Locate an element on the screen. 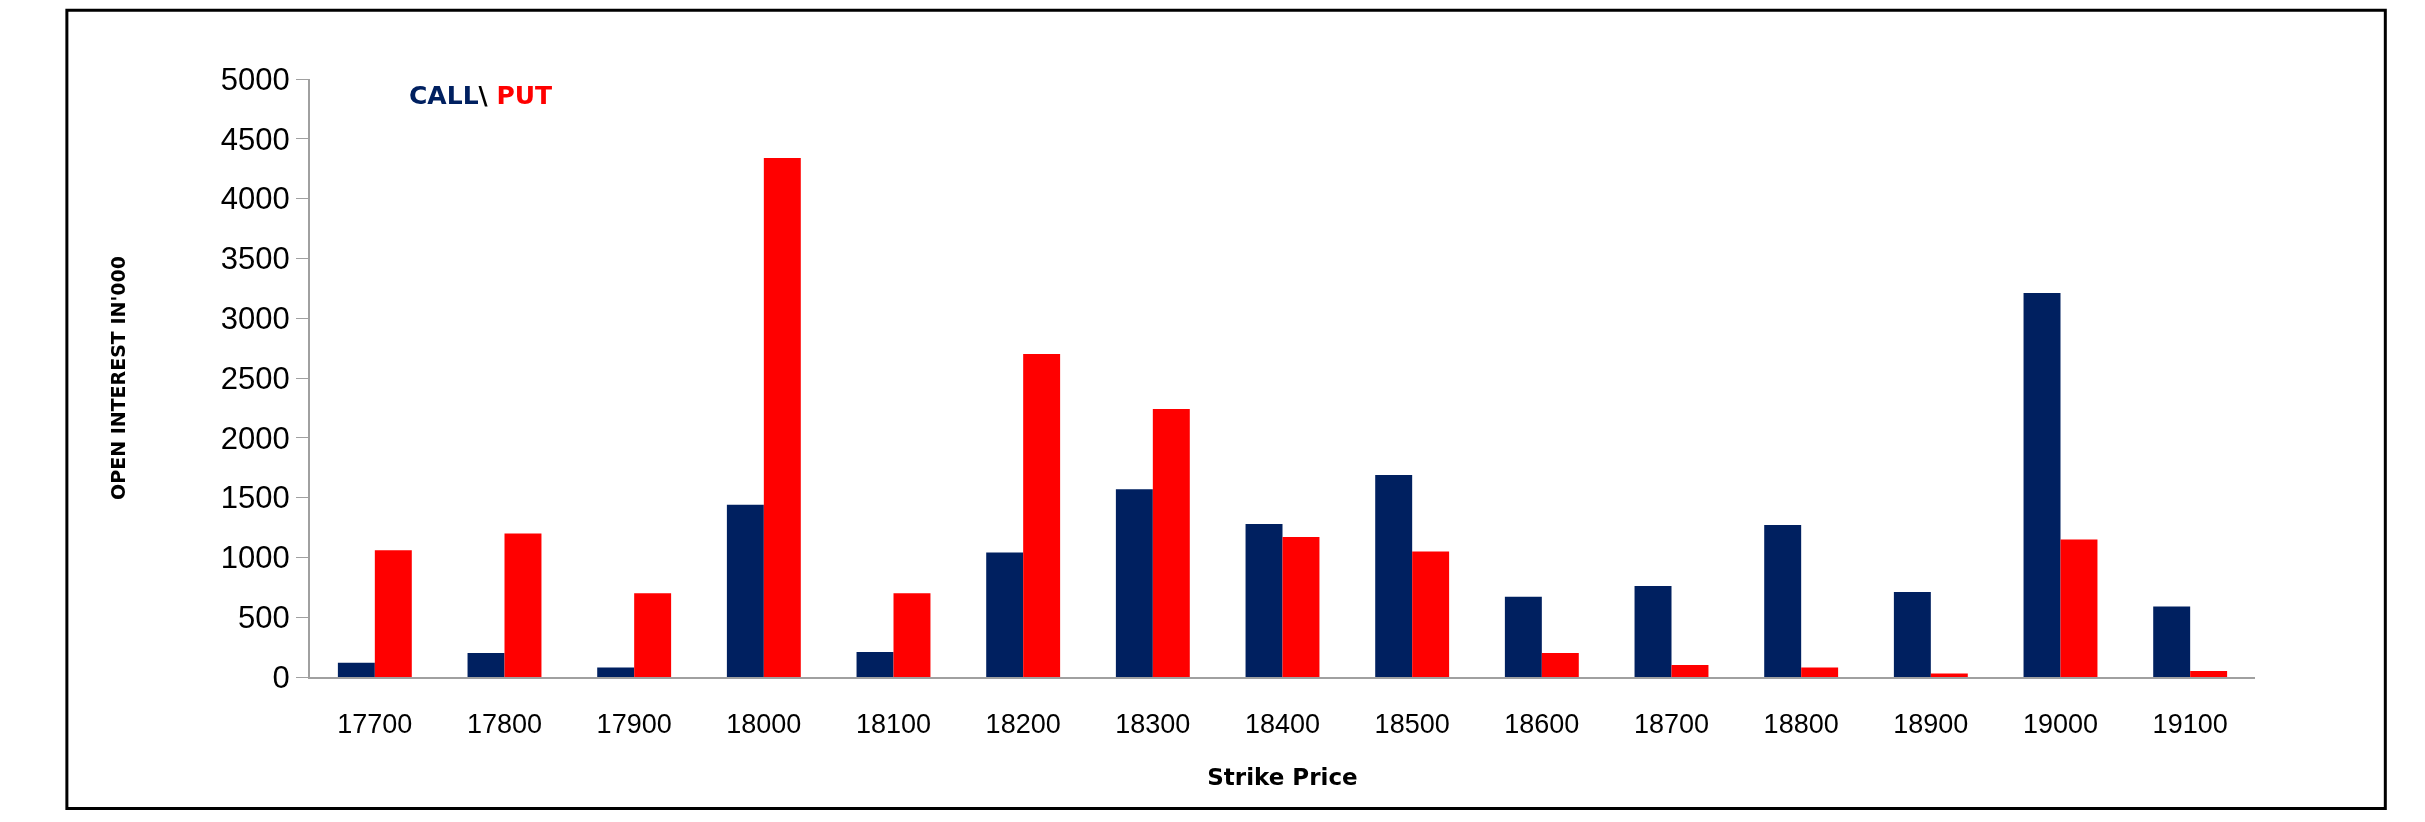 Image resolution: width=2425 pixels, height=822 pixels. y-tick-label: 1000 is located at coordinates (255, 558).